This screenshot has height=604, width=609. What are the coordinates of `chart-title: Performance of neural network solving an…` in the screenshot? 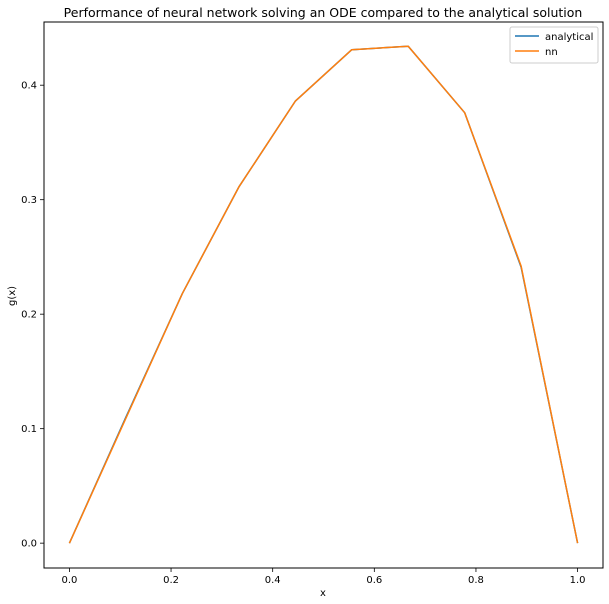 It's located at (323, 12).